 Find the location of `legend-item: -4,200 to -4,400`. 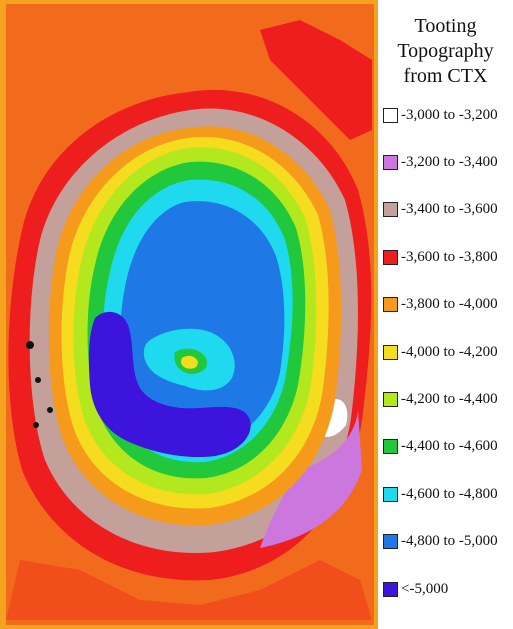

legend-item: -4,200 to -4,400 is located at coordinates (440, 399).